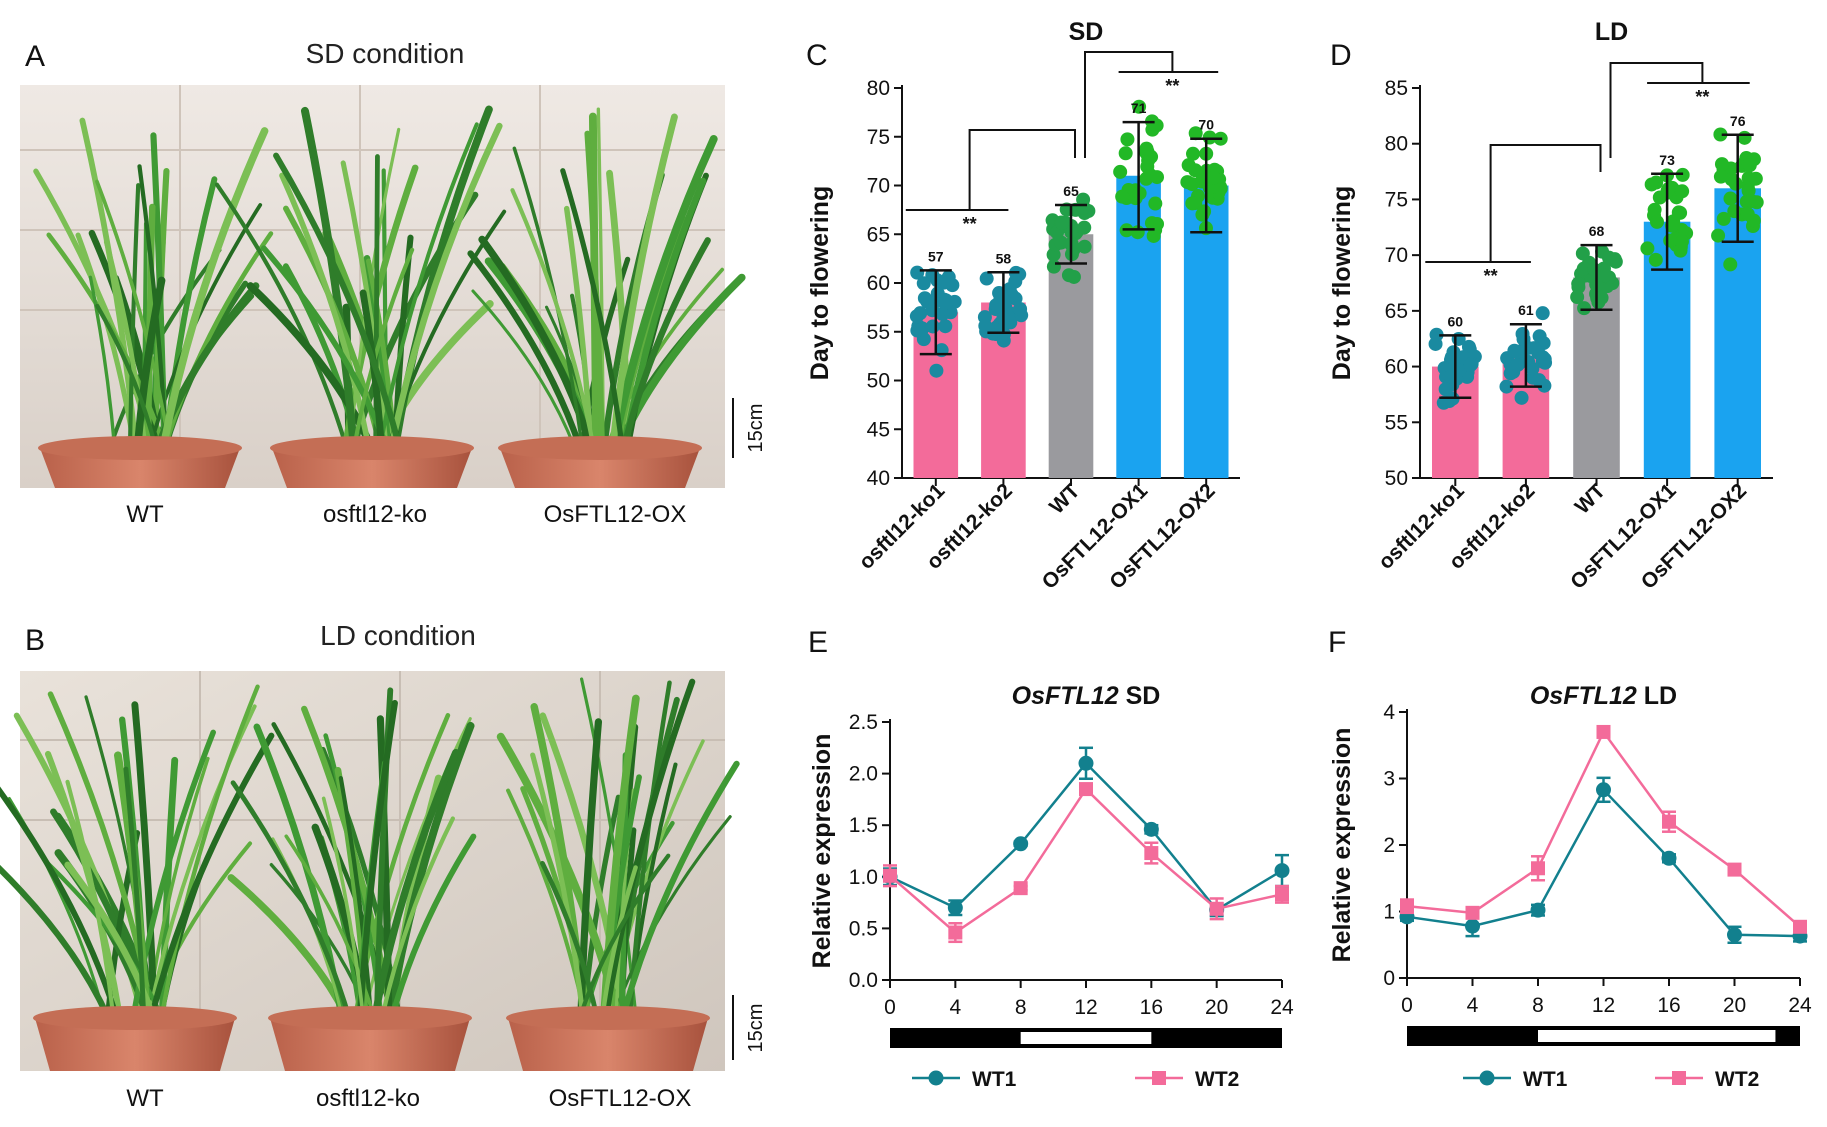 The image size is (1827, 1127). What do you see at coordinates (878, 88) in the screenshot?
I see `y-tick-label: 80` at bounding box center [878, 88].